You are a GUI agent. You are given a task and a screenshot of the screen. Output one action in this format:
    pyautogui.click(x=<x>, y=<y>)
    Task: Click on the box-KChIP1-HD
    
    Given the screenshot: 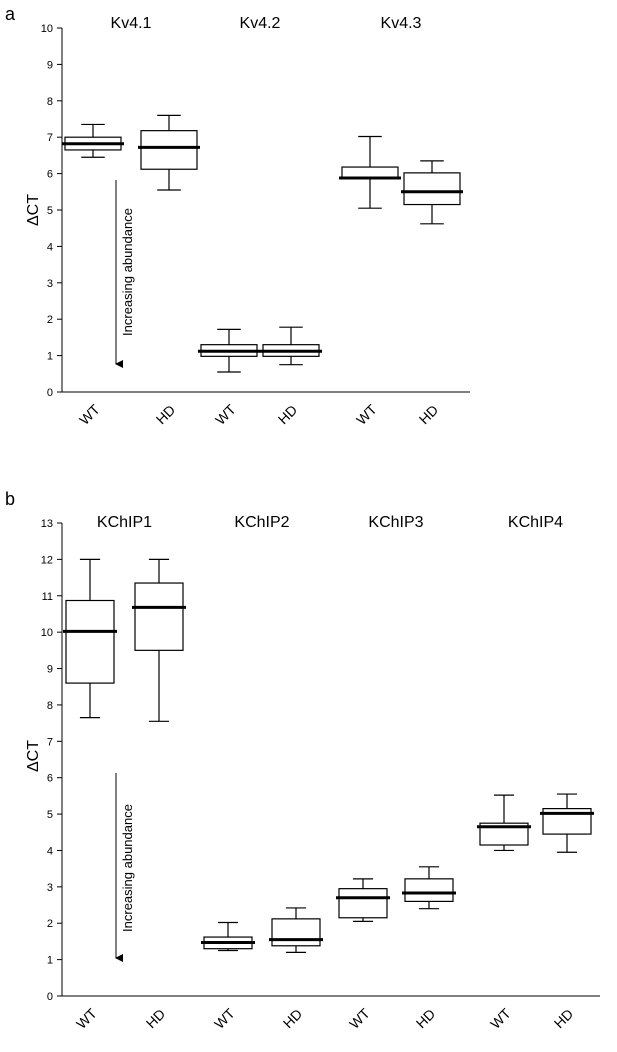 What is the action you would take?
    pyautogui.click(x=159, y=640)
    